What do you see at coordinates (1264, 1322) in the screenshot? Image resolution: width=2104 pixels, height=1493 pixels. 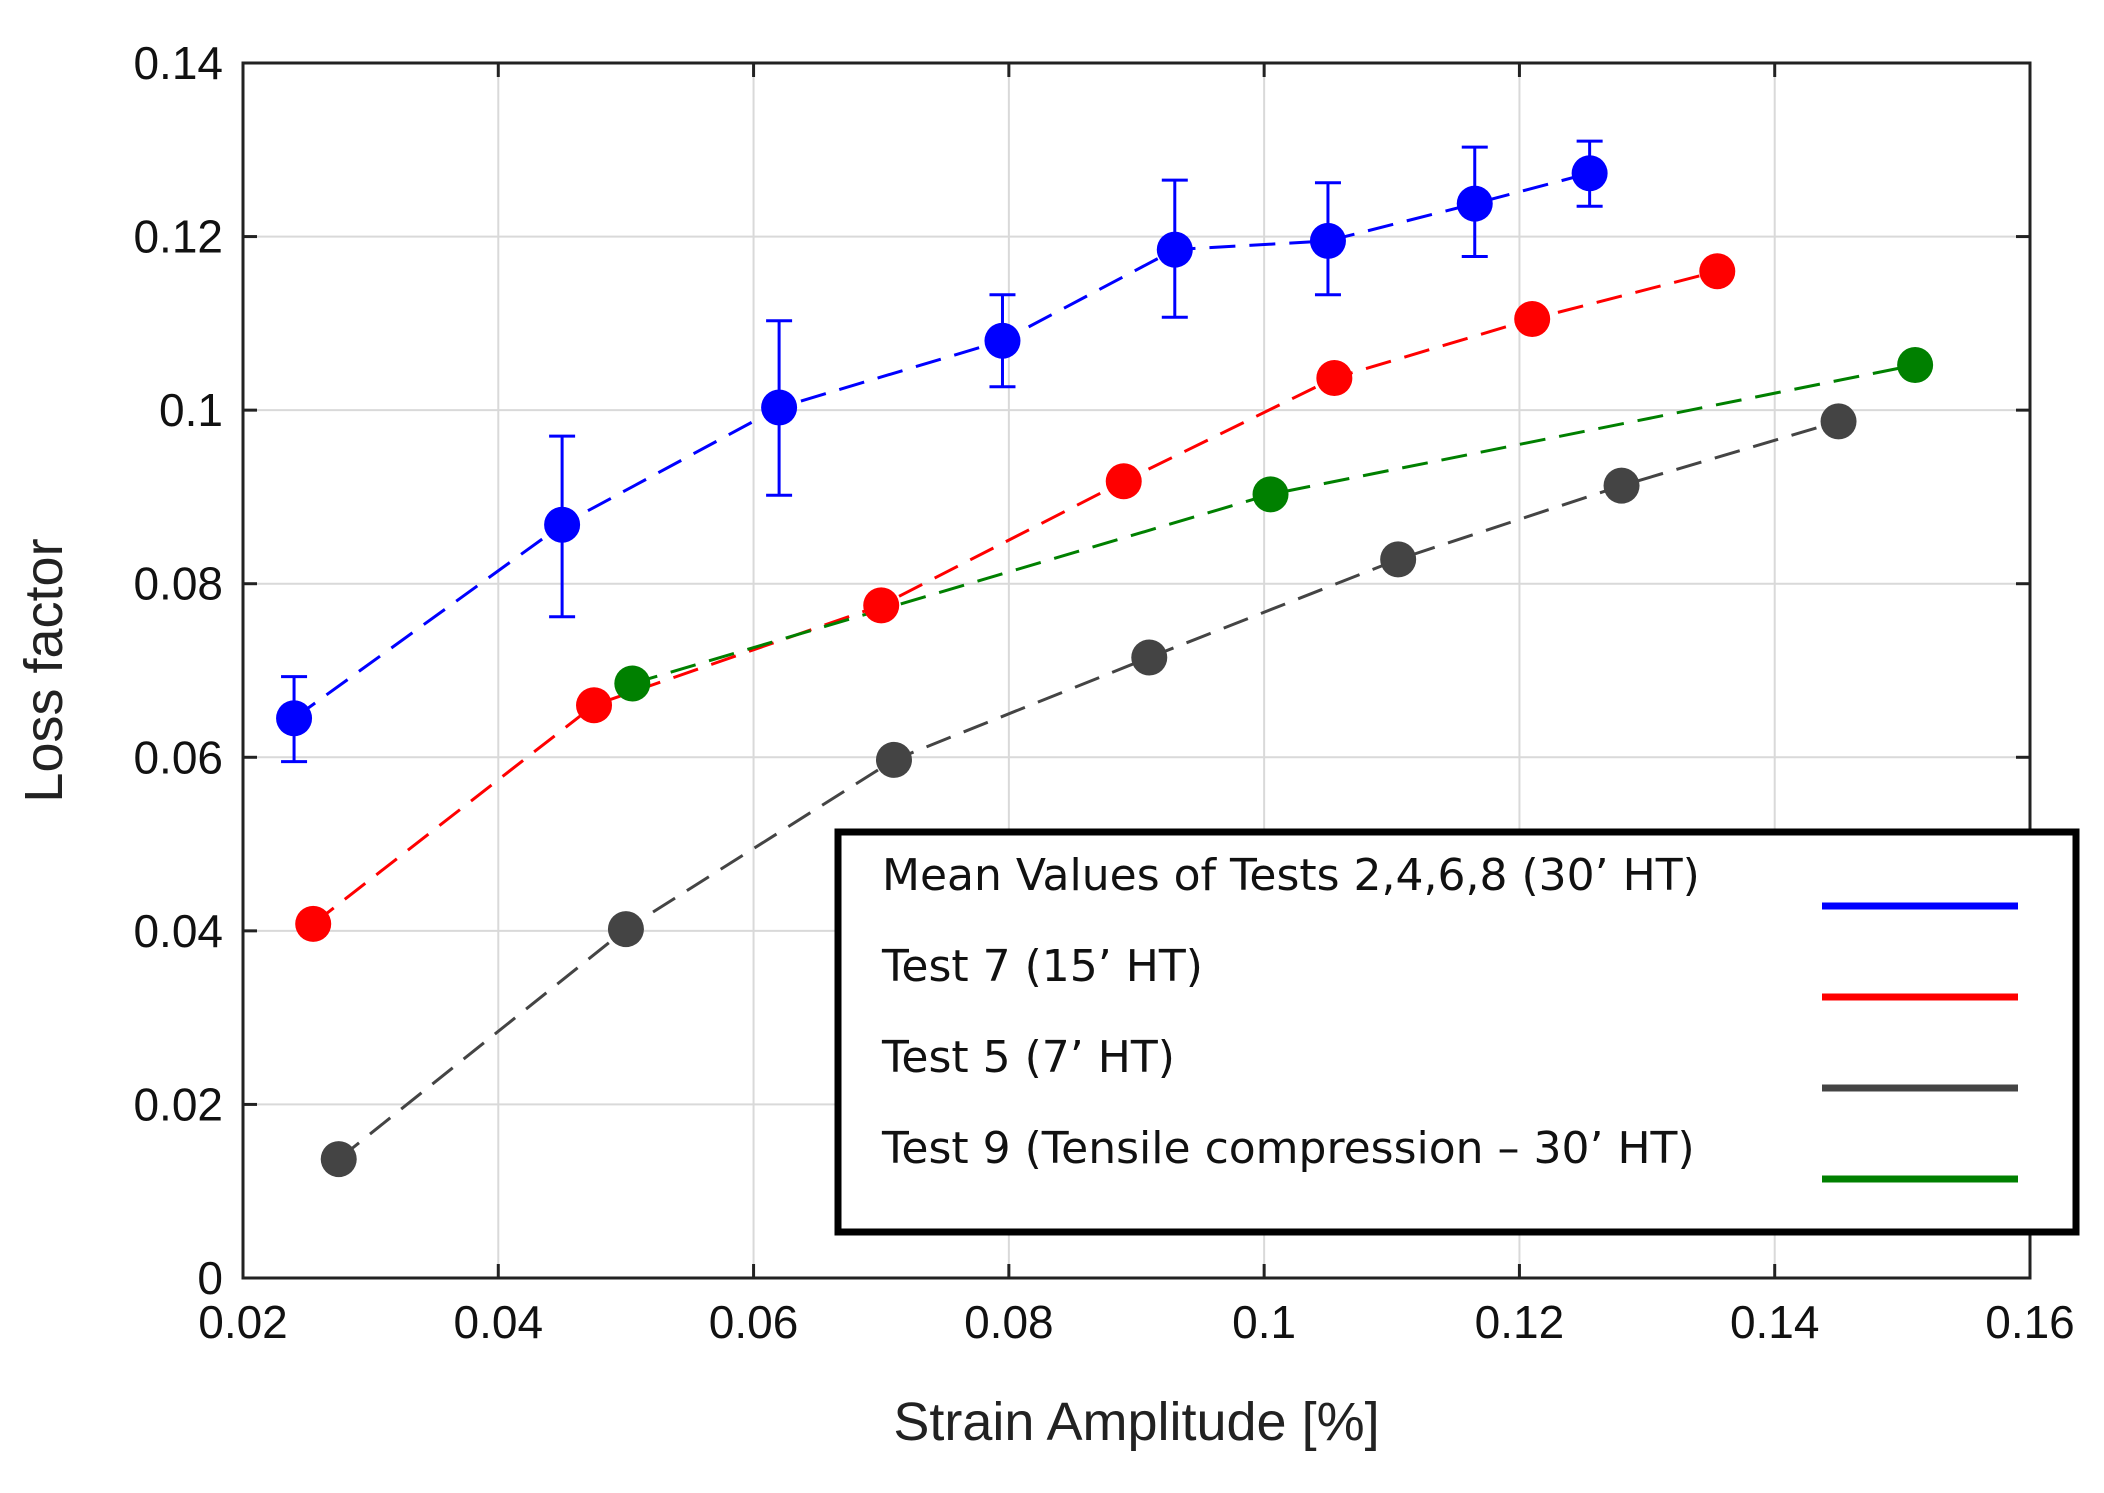 I see `x-tick-label: 0.1` at bounding box center [1264, 1322].